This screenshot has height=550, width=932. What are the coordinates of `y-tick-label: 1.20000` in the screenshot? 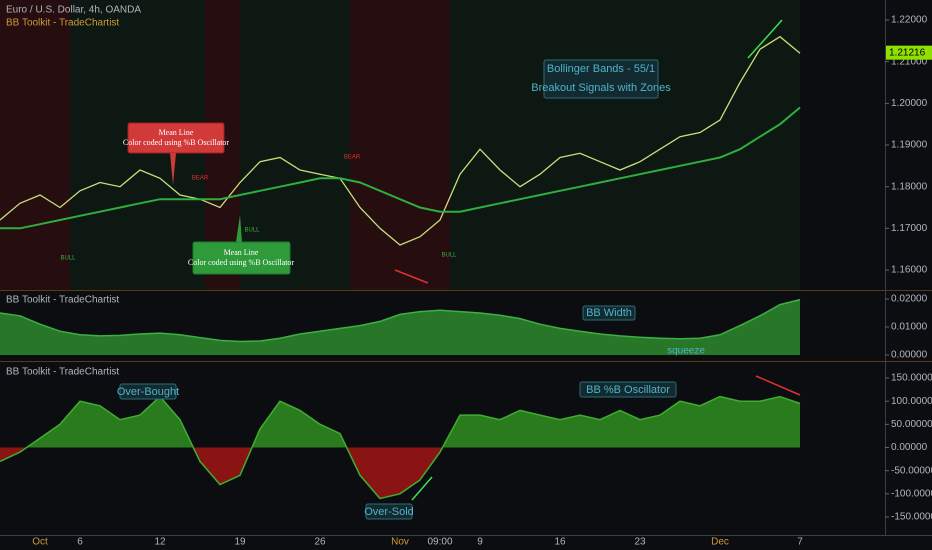 It's located at (909, 103).